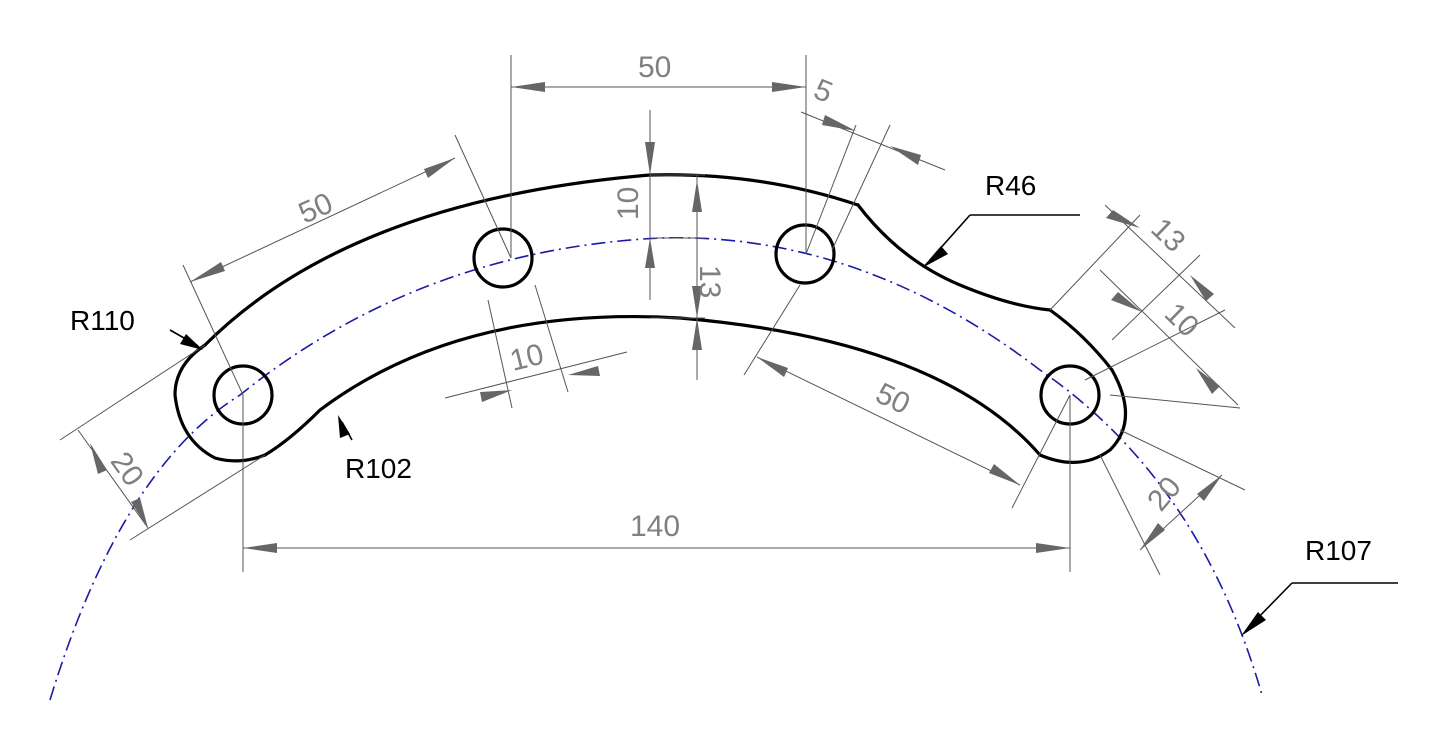 Image resolution: width=1445 pixels, height=755 pixels. What do you see at coordinates (1001, 241) in the screenshot?
I see `leader-r46` at bounding box center [1001, 241].